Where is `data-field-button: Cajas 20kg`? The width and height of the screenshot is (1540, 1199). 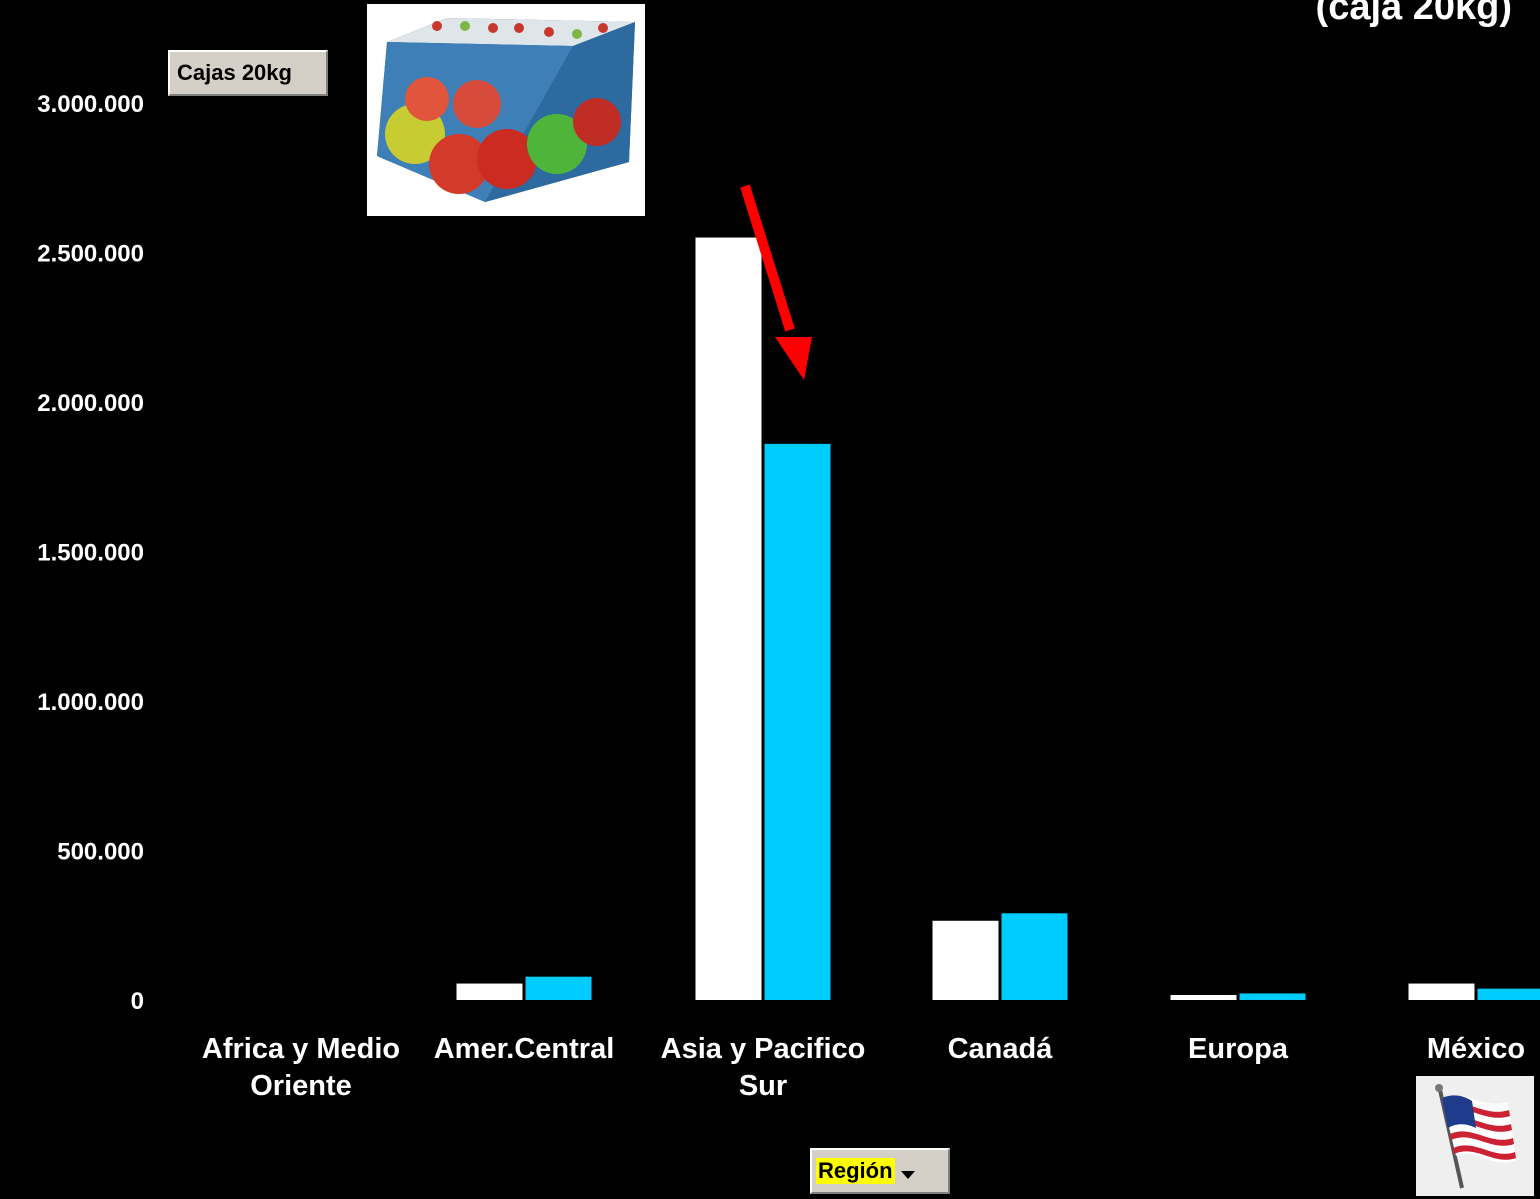 data-field-button: Cajas 20kg is located at coordinates (248, 73).